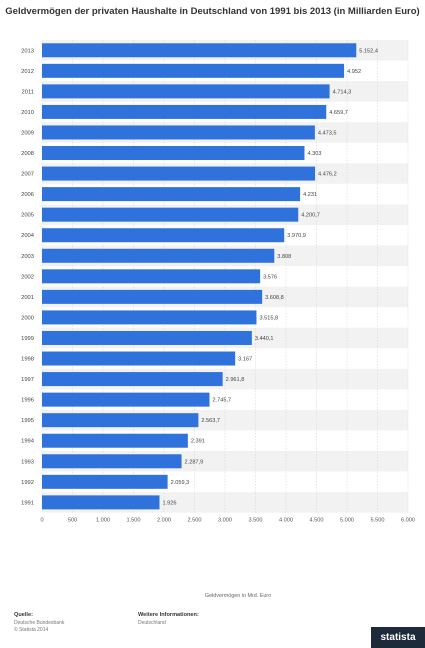 Image resolution: width=425 pixels, height=648 pixels. Describe the element at coordinates (27, 462) in the screenshot. I see `y-category-label: 1993` at that location.